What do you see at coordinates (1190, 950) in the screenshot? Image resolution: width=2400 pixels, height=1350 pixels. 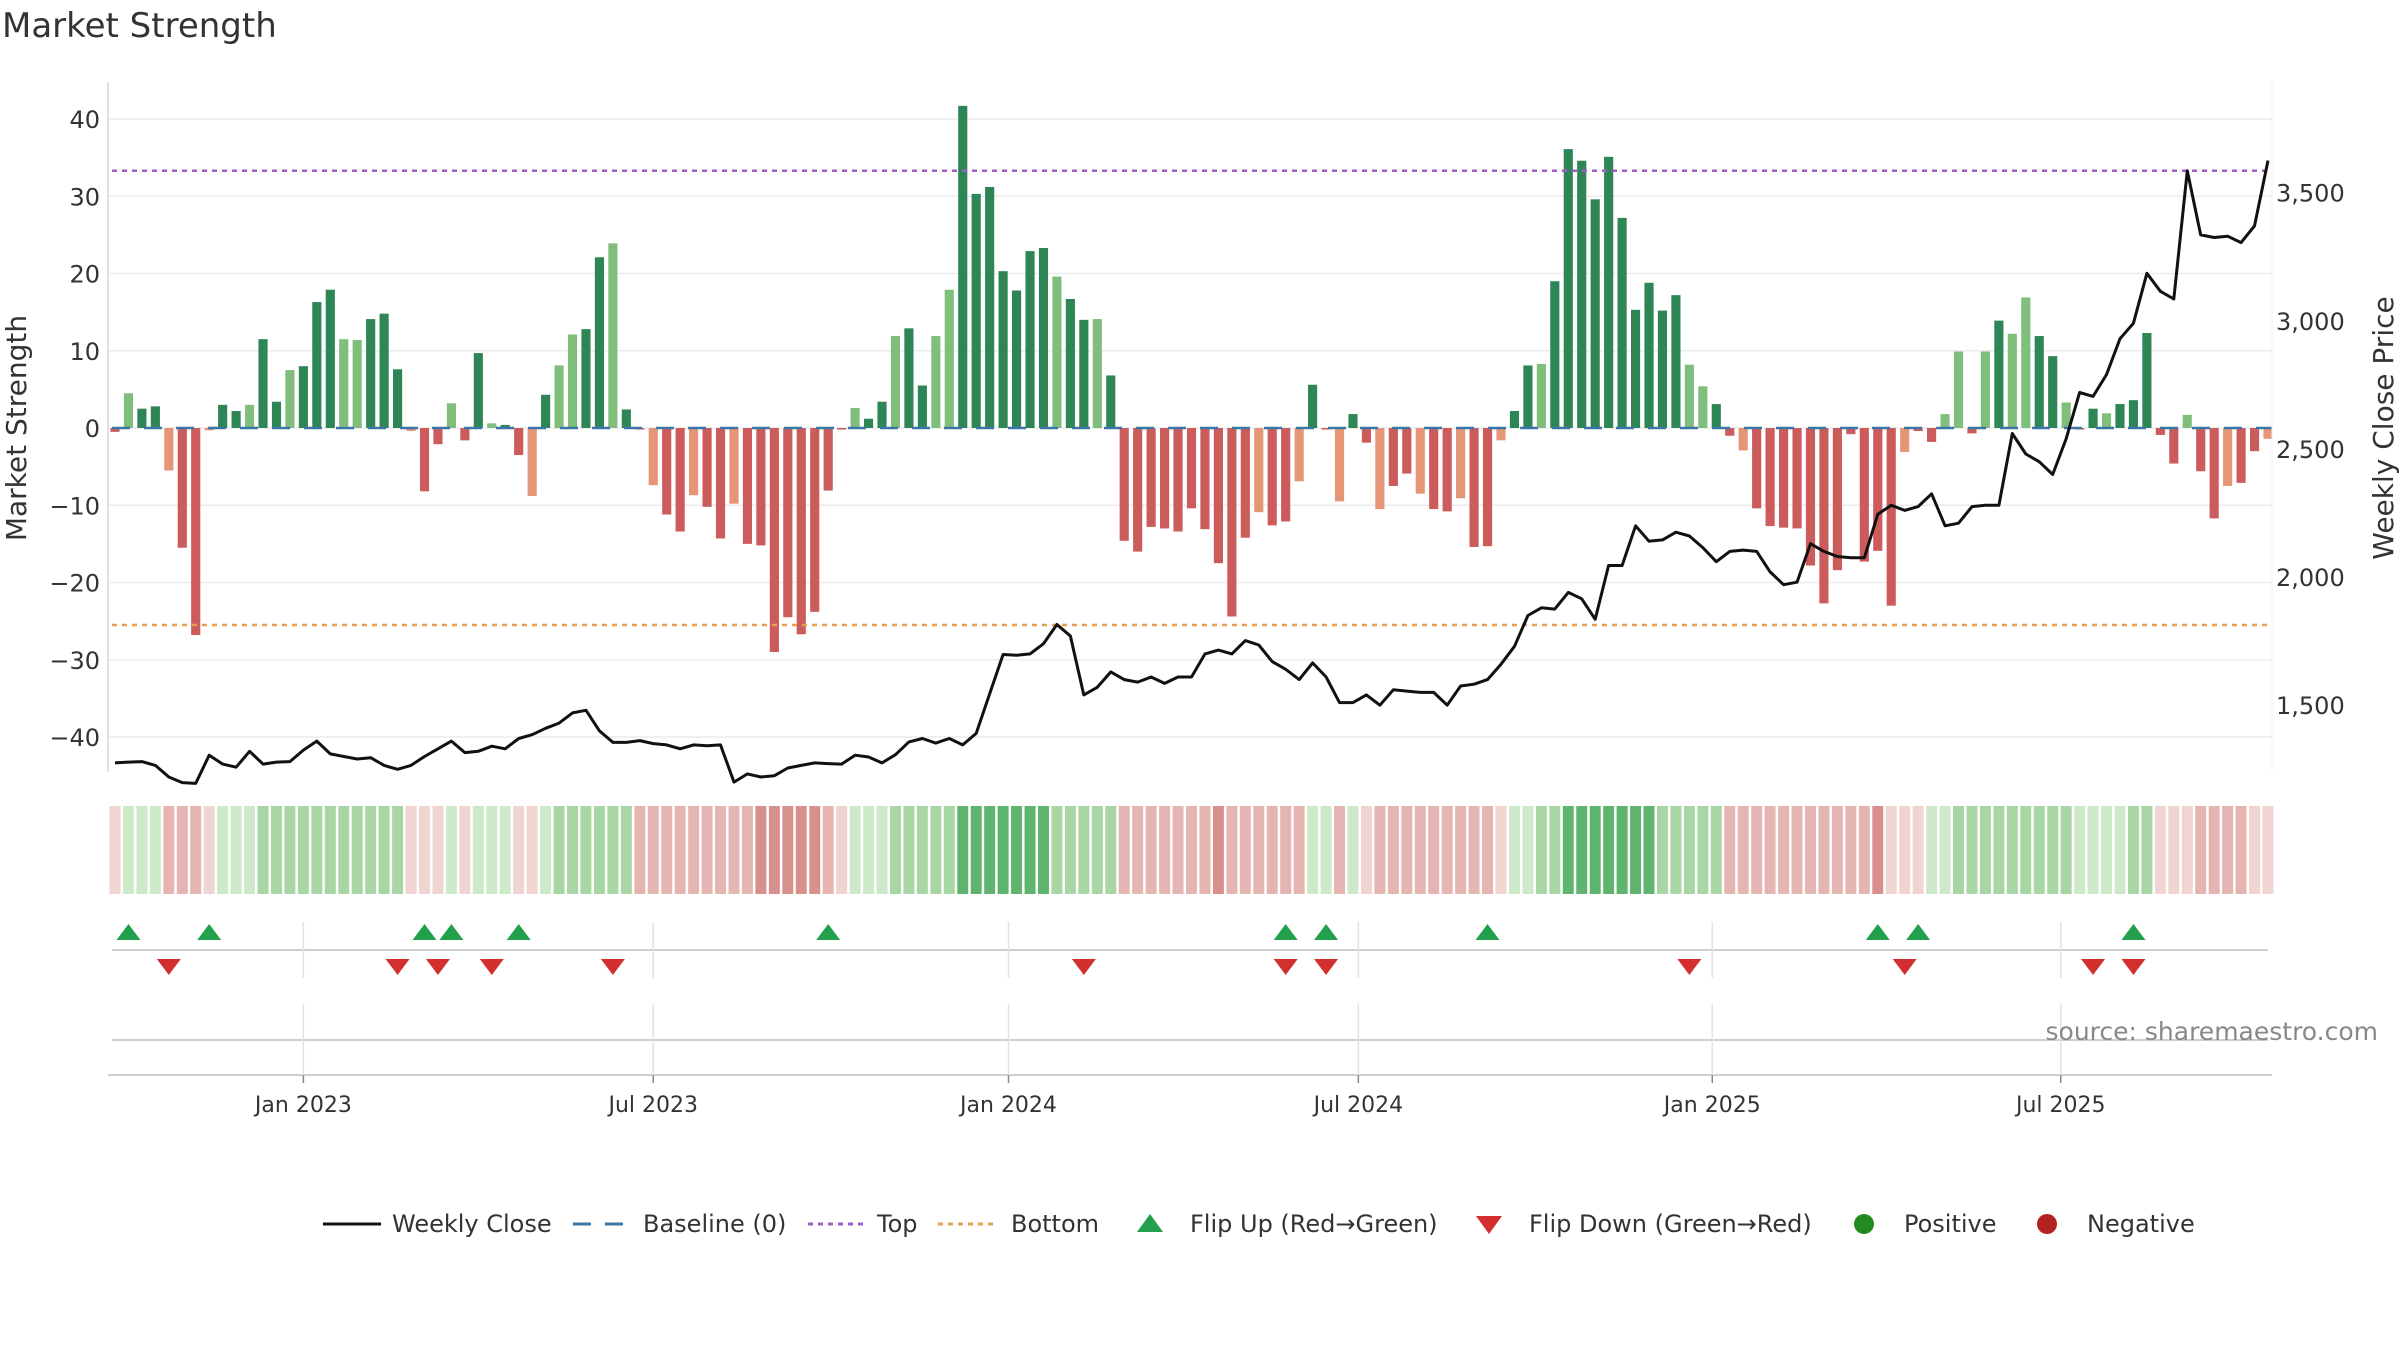 I see `flip-markers` at bounding box center [1190, 950].